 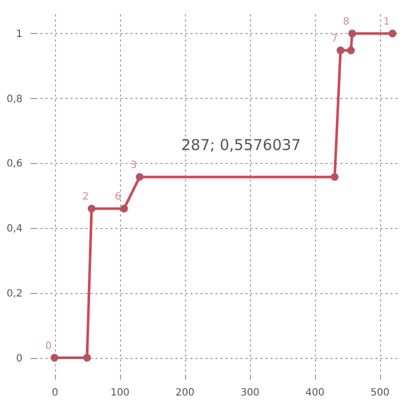 What do you see at coordinates (241, 145) in the screenshot?
I see `annotation: 287; 0,5576037` at bounding box center [241, 145].